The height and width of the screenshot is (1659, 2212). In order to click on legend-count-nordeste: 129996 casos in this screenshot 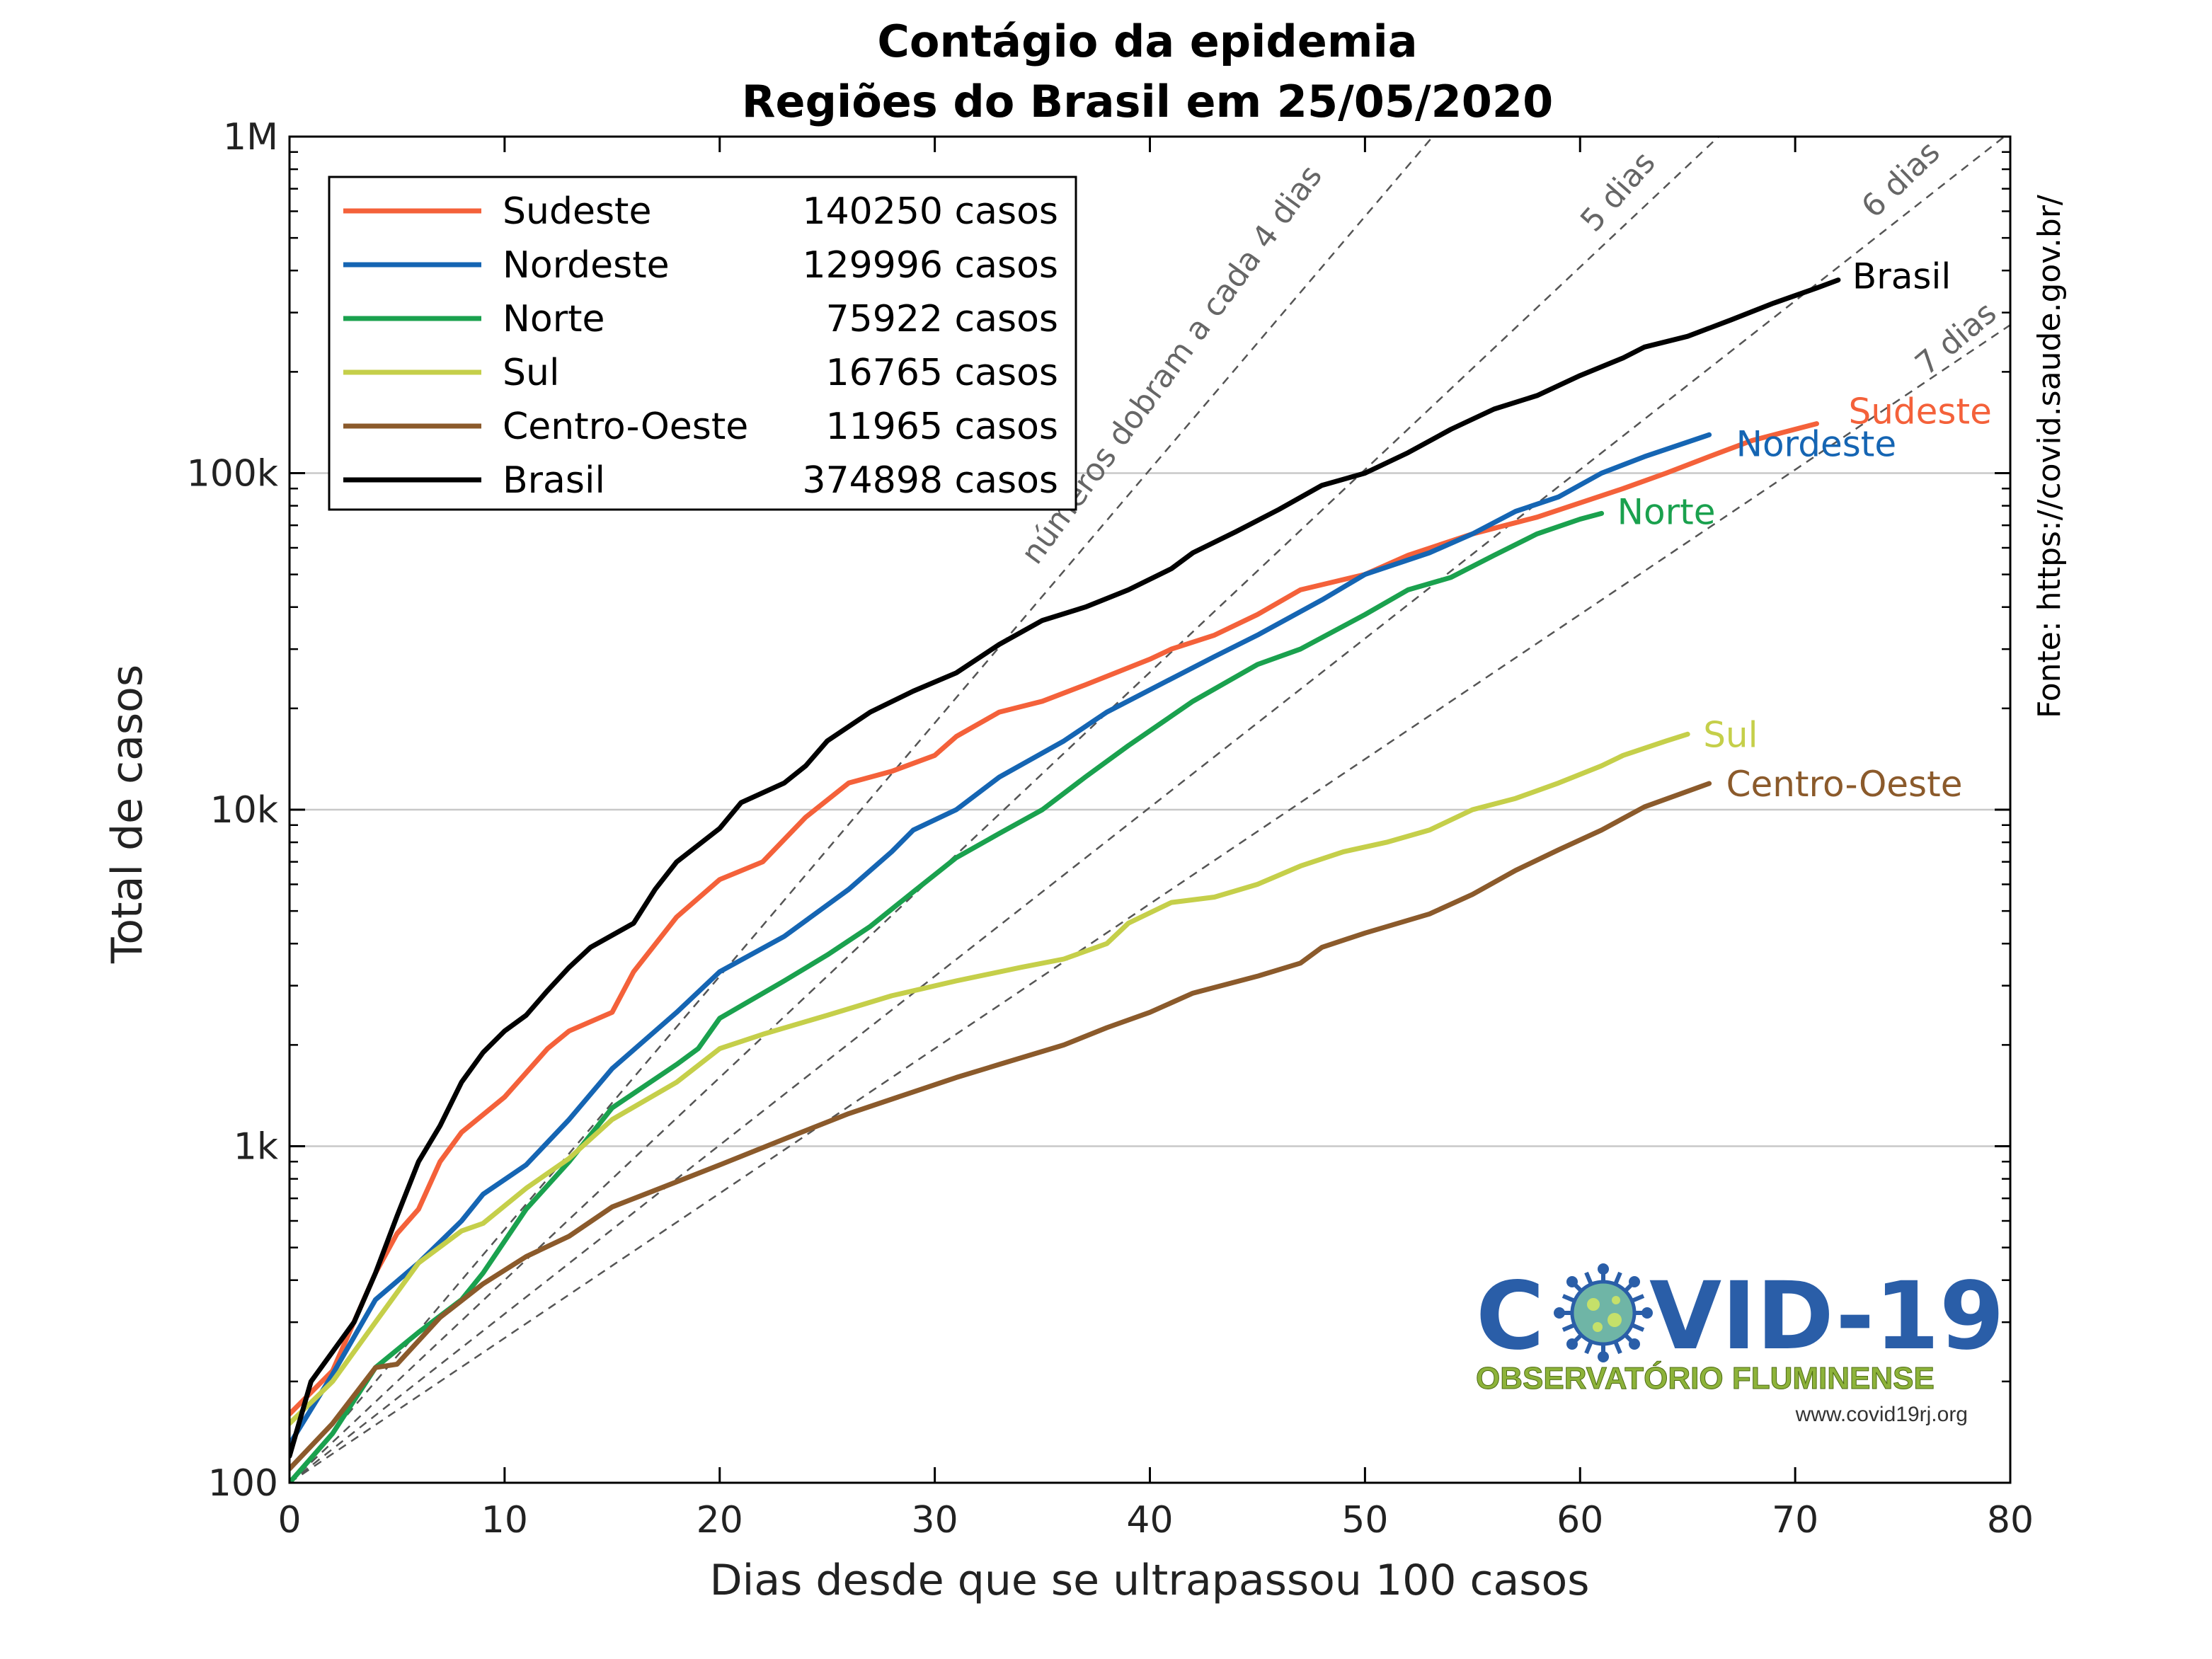, I will do `click(931, 265)`.